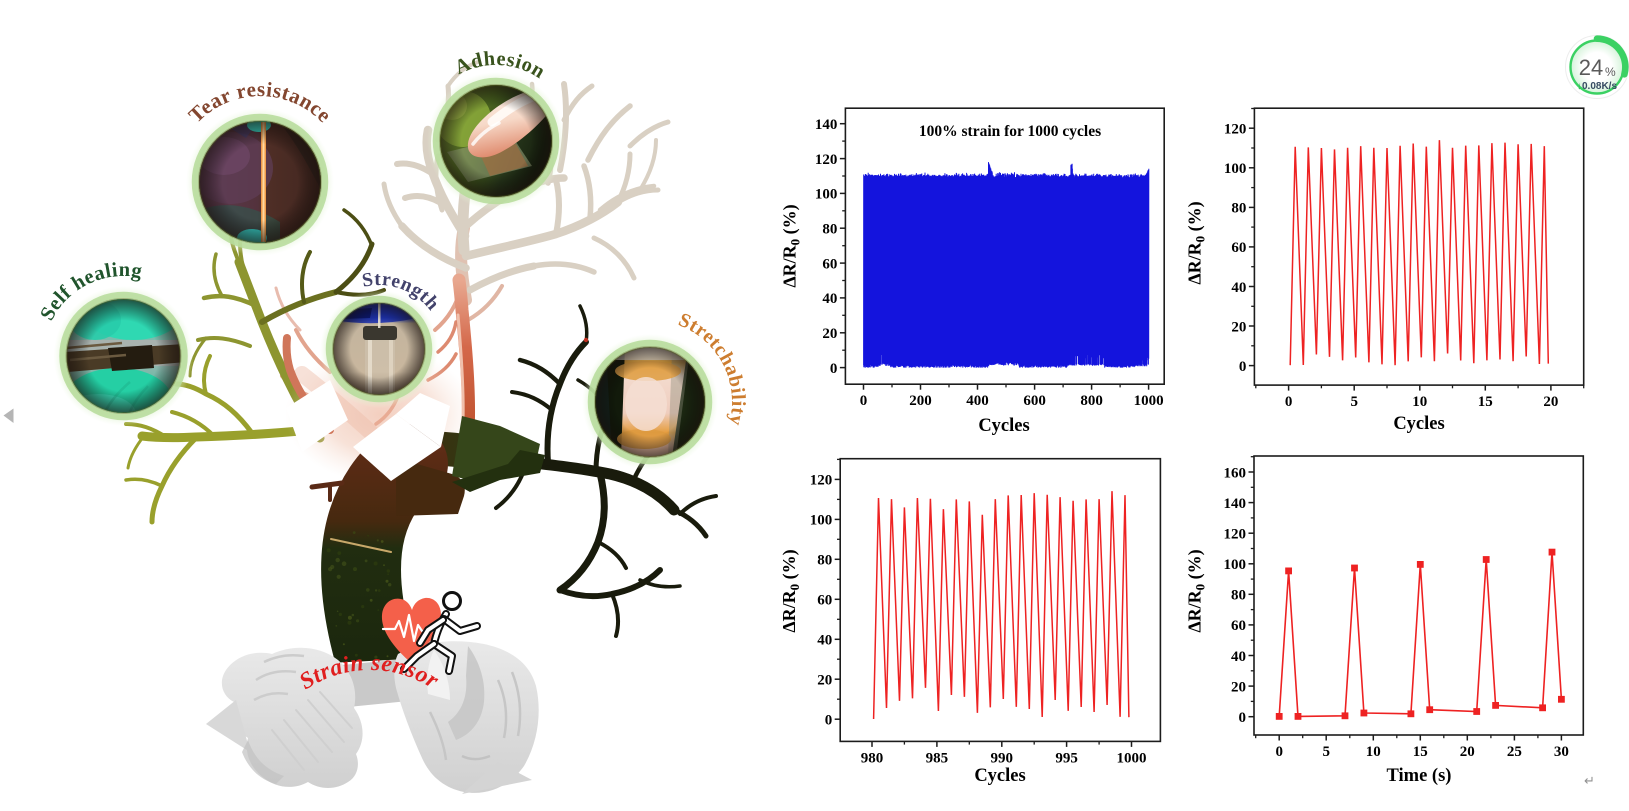  Describe the element at coordinates (1010, 131) in the screenshot. I see `svg-text: 100% strain for 1000 cycles` at that location.